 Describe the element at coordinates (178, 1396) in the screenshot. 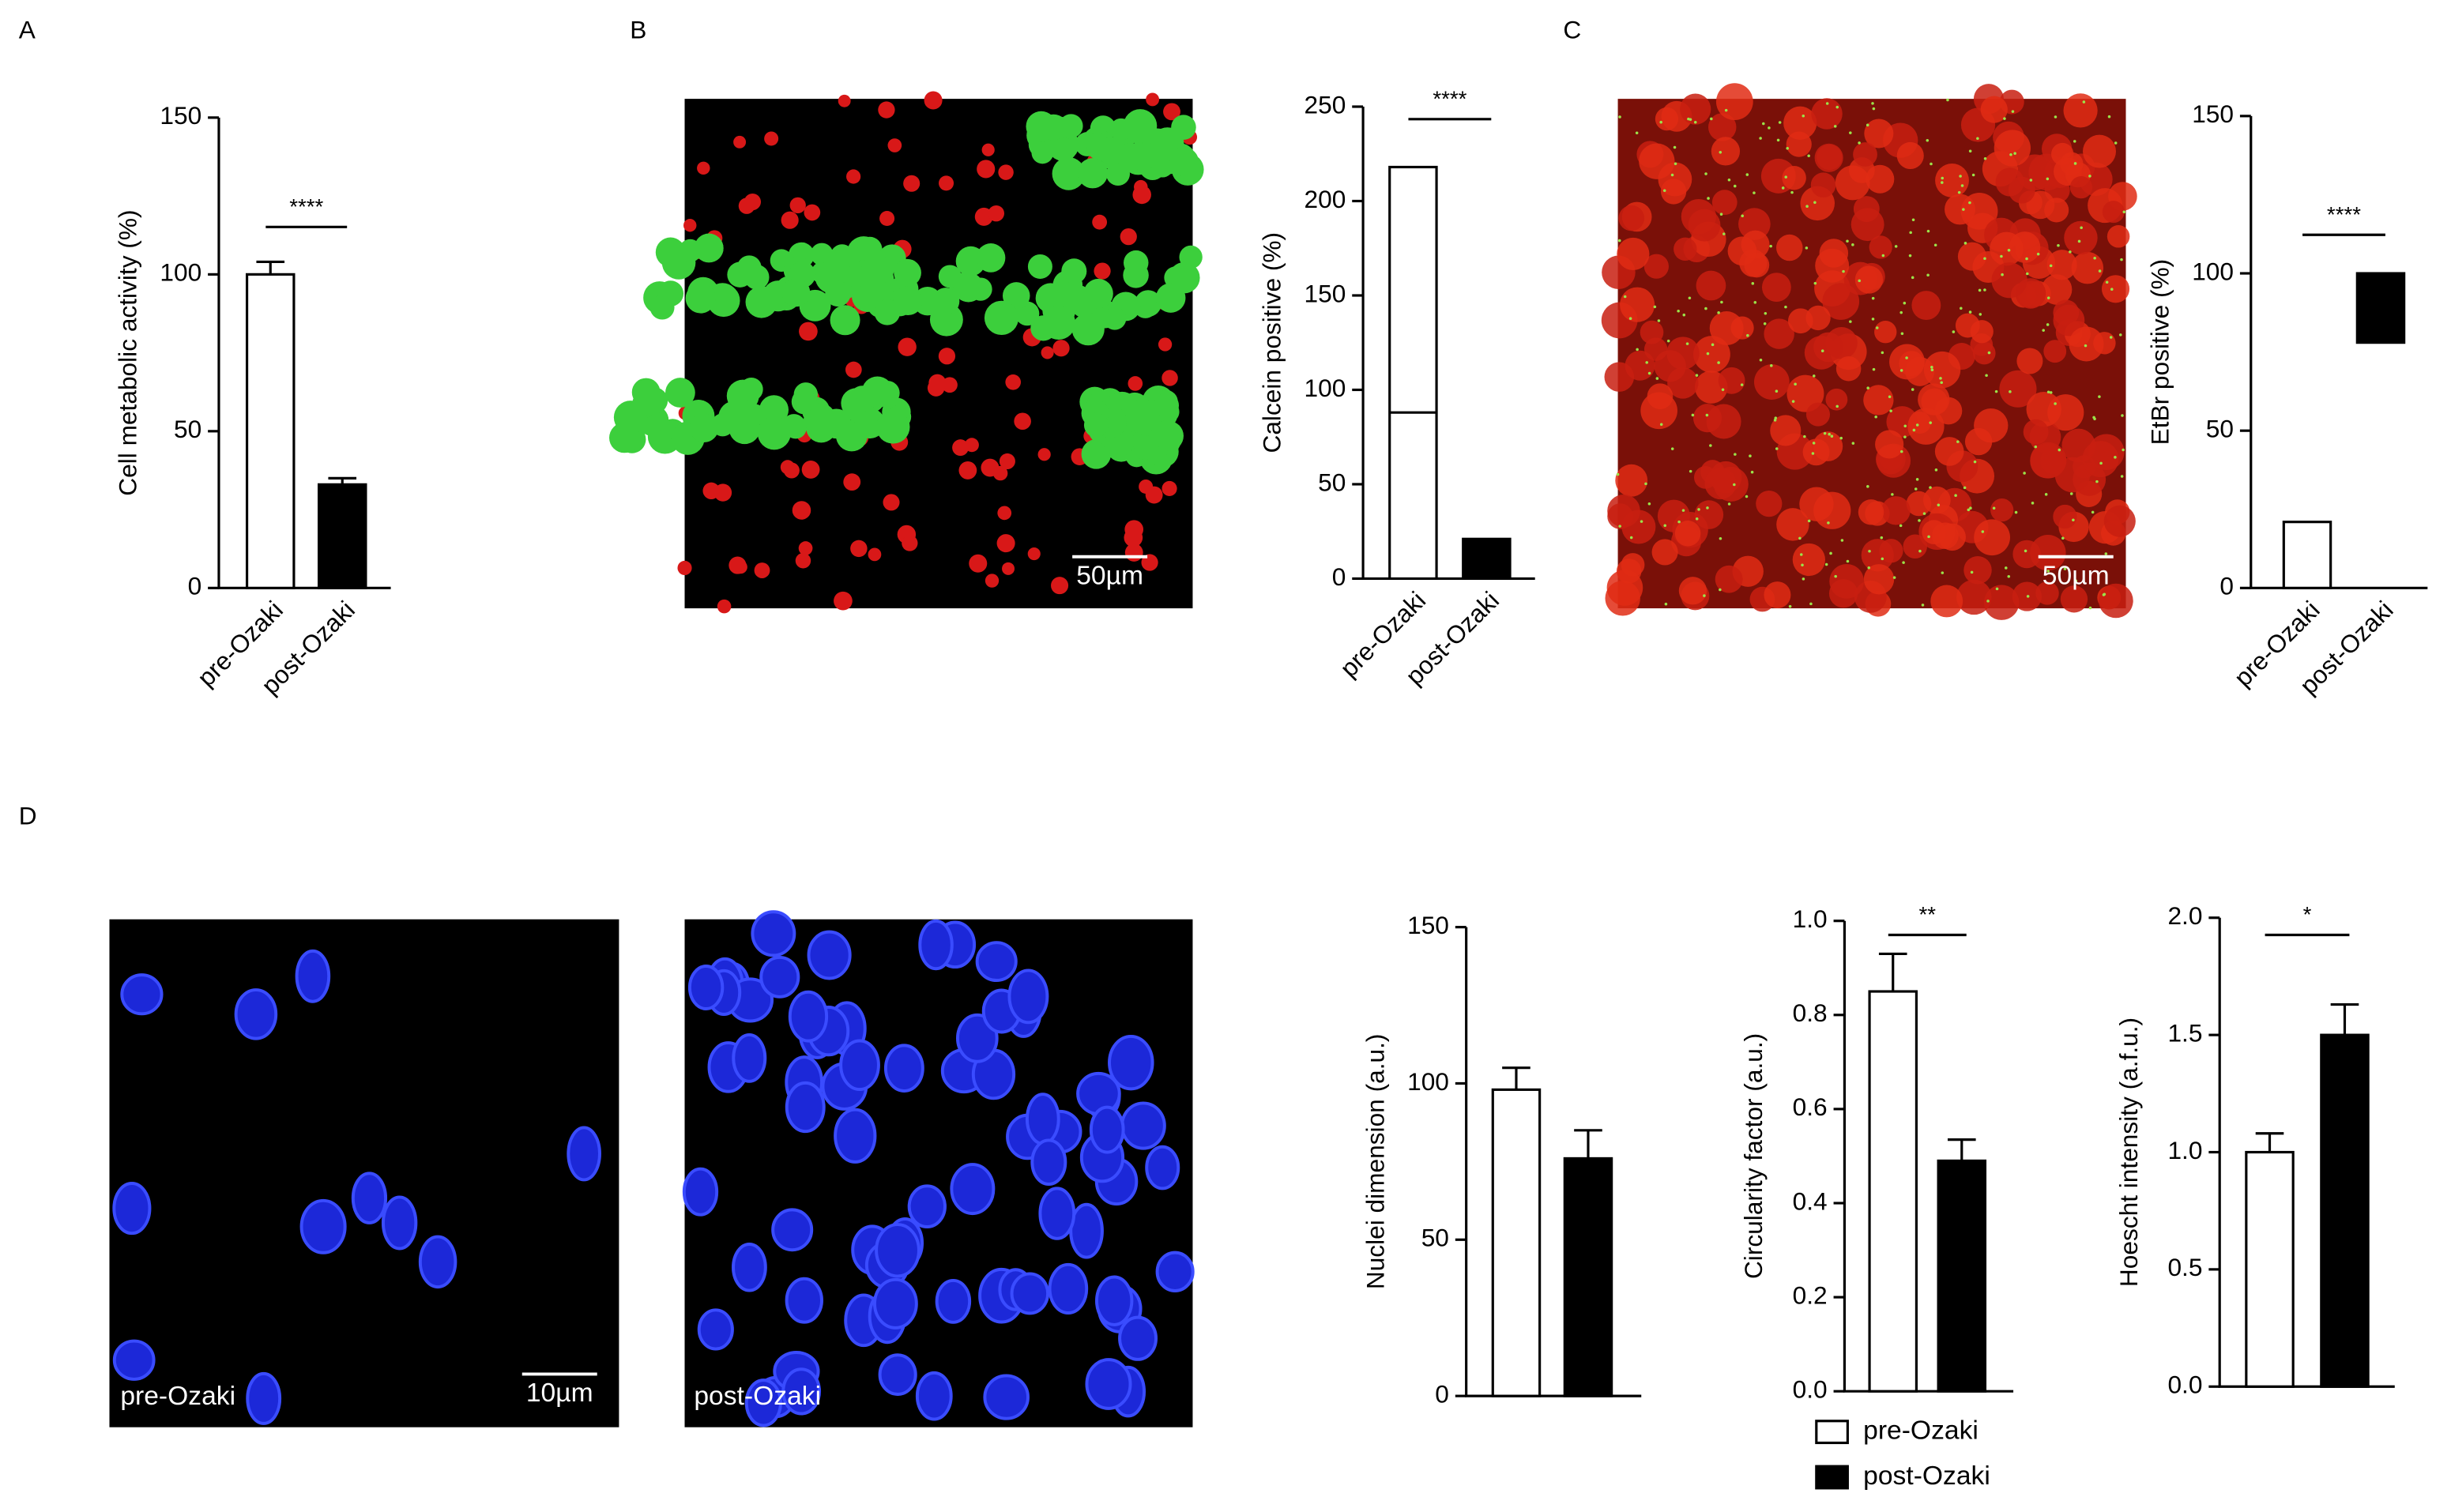

I see `image-caption: pre-Ozaki` at that location.